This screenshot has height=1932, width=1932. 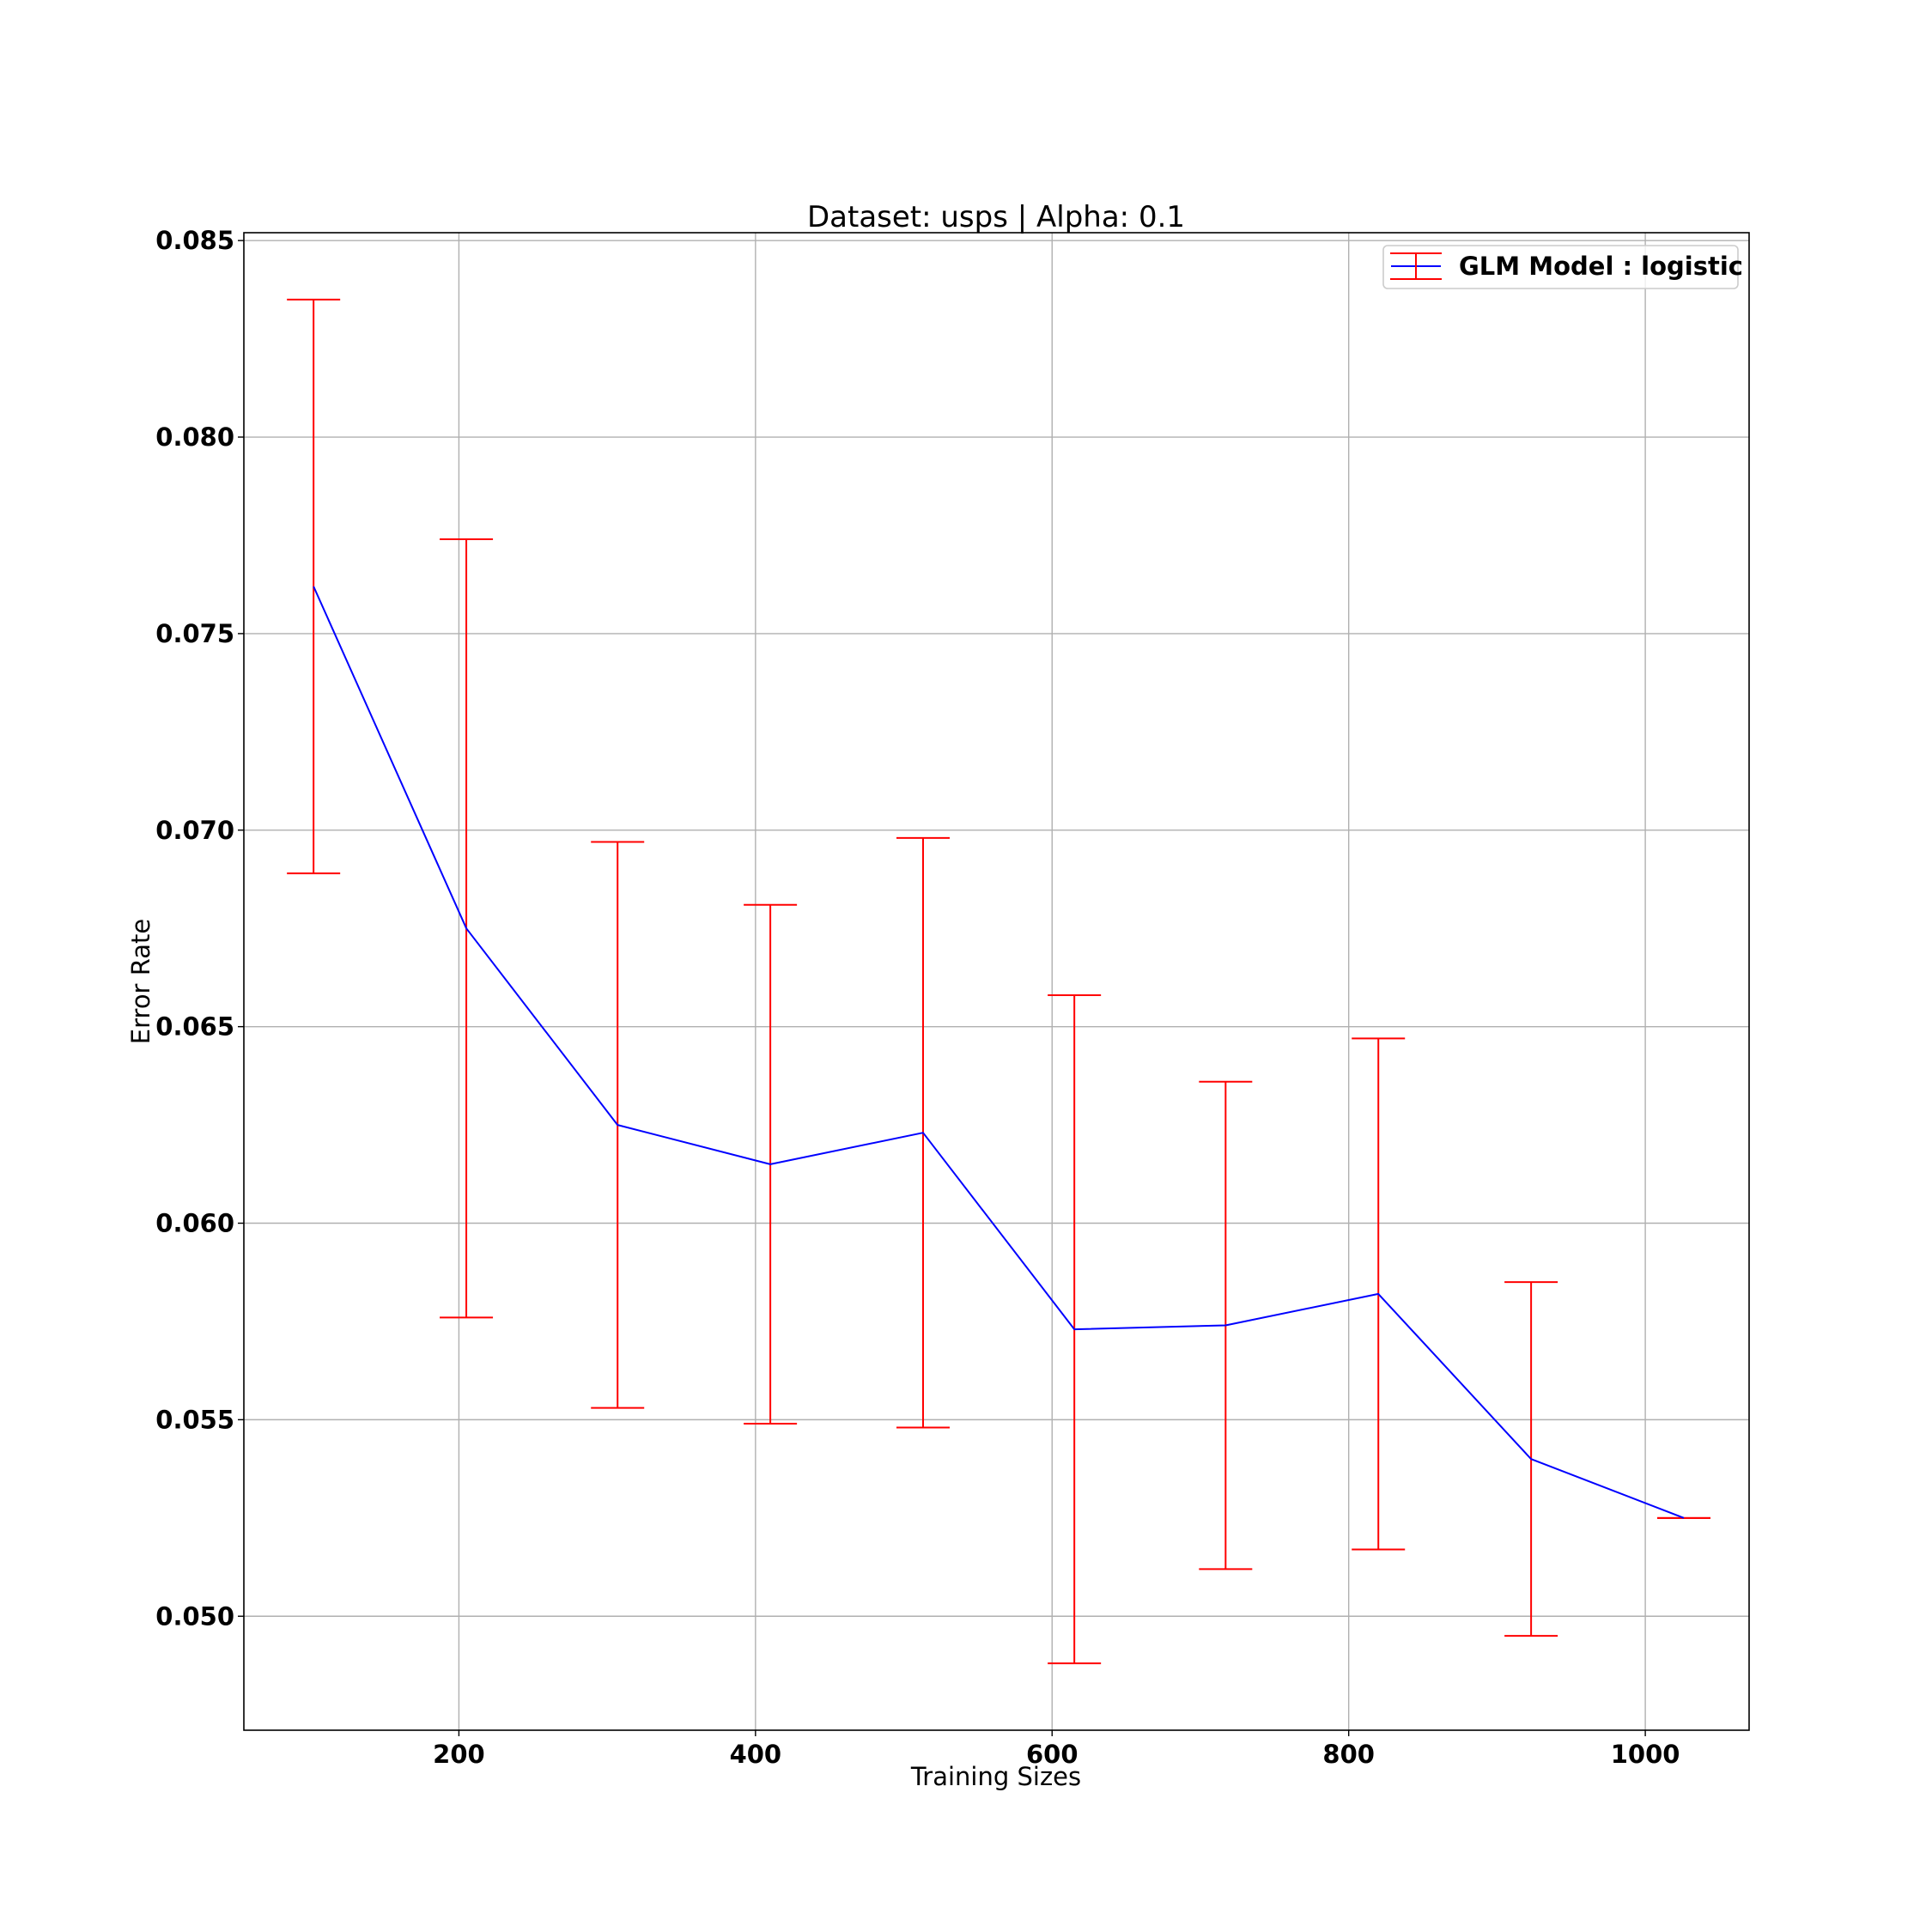 I want to click on y-axis-label: Error Rate, so click(x=140, y=981).